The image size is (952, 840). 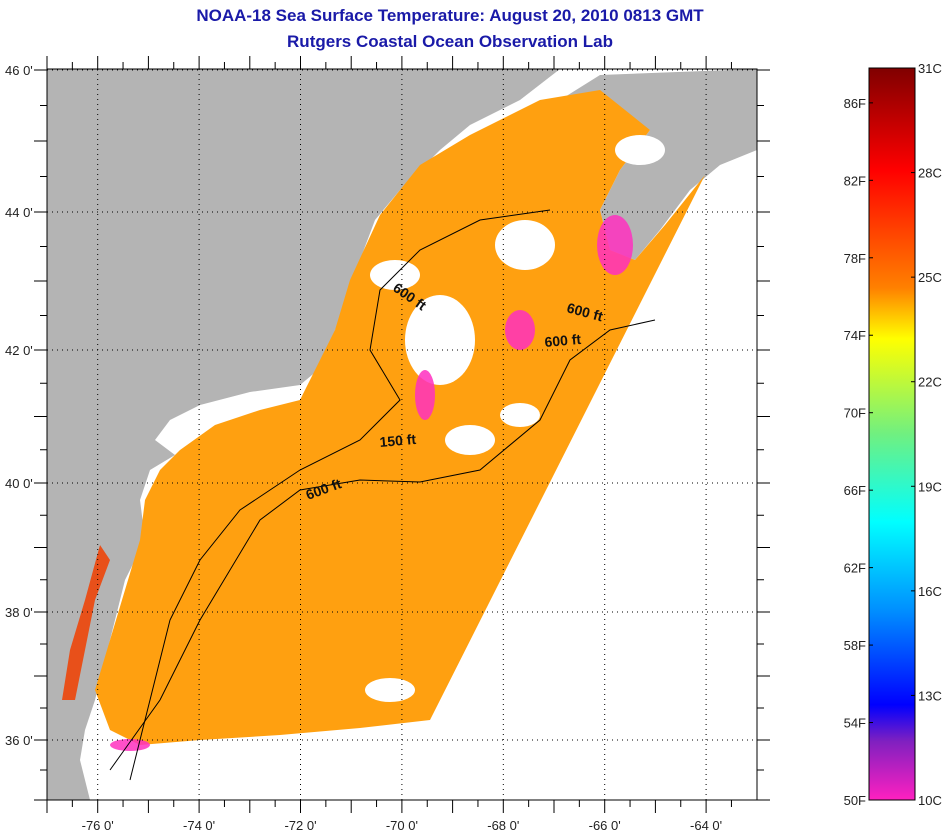 What do you see at coordinates (930, 277) in the screenshot?
I see `colorbar-label-celsius: 25C` at bounding box center [930, 277].